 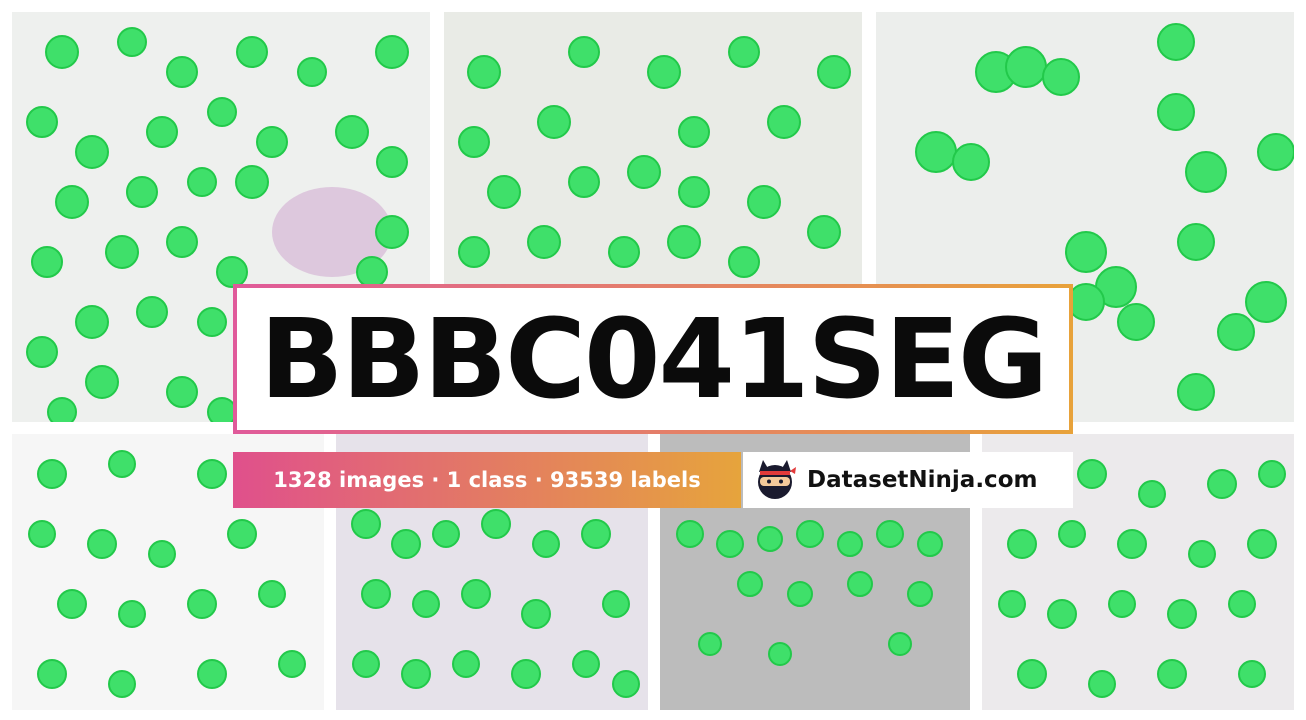 I want to click on dataset-title: BBBC041SEG, so click(x=654, y=359).